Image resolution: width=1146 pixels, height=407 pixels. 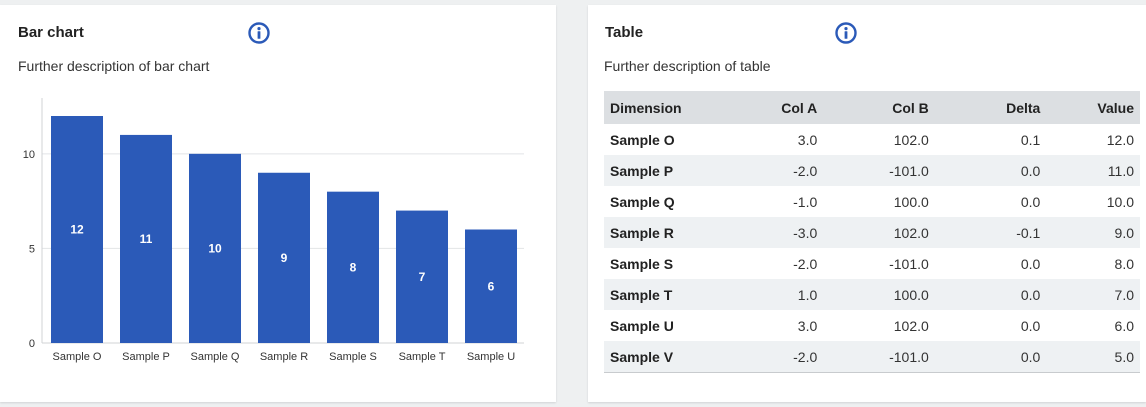 I want to click on table-description: Further description of table, so click(x=687, y=66).